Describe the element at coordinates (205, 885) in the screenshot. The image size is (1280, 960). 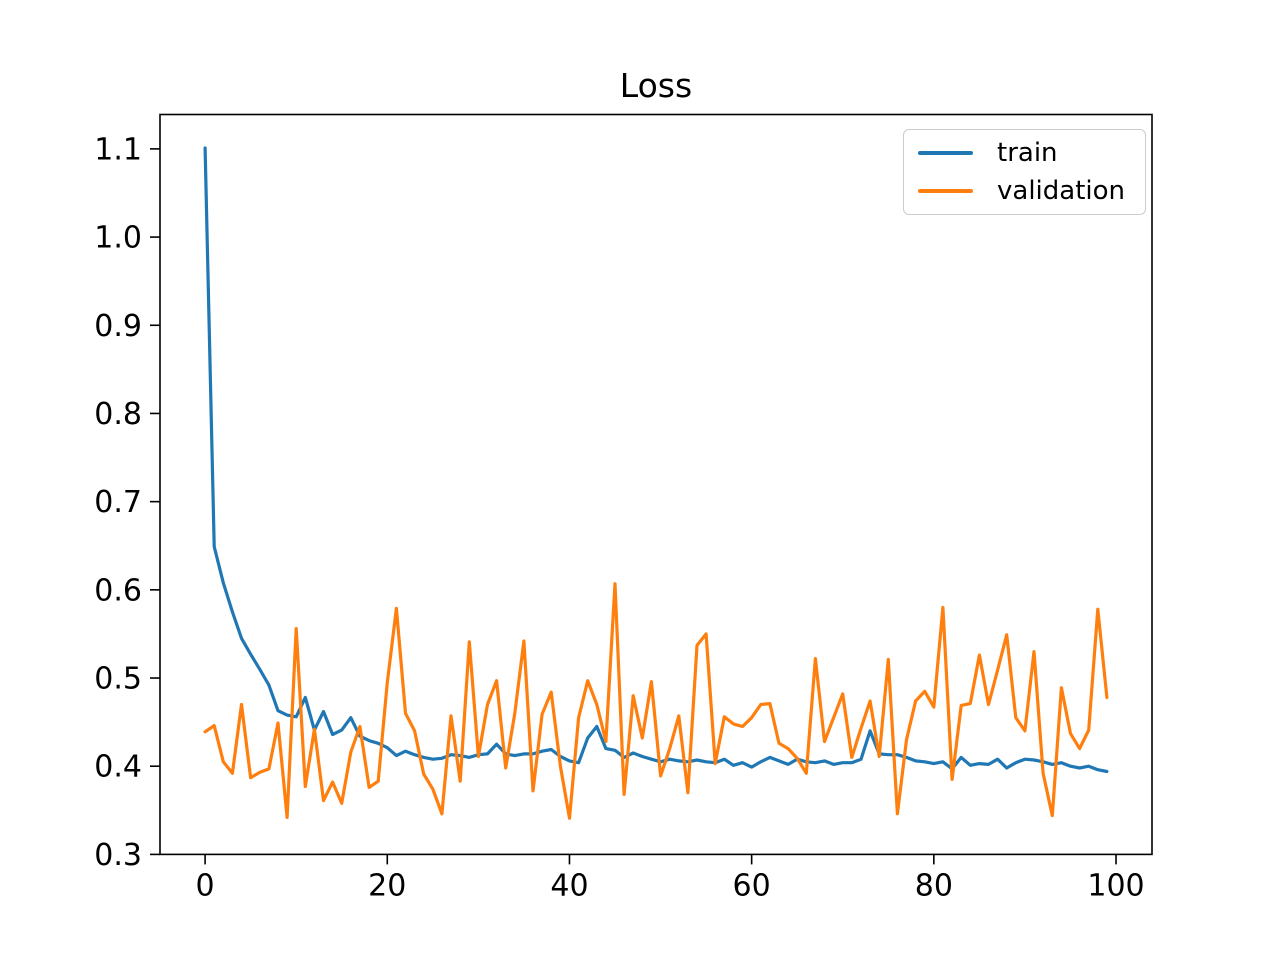
I see `x-tick-label: 0` at that location.